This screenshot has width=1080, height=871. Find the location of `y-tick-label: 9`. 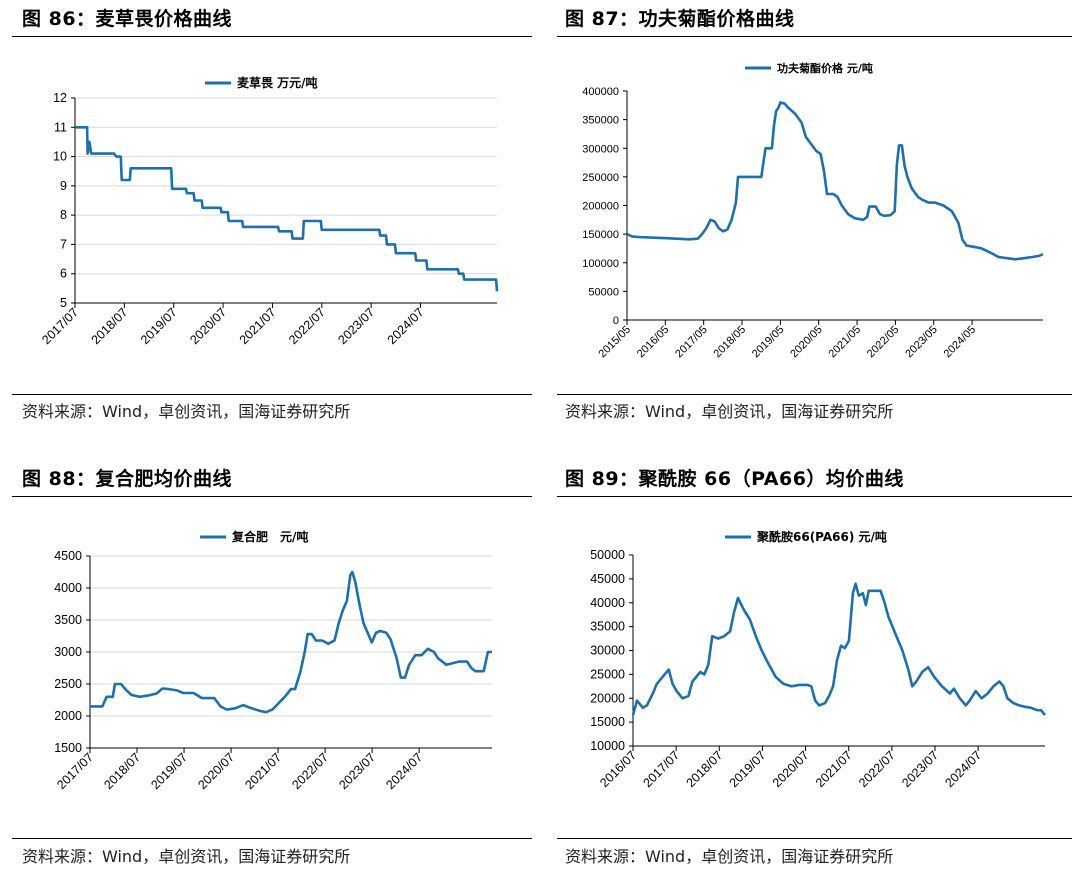

y-tick-label: 9 is located at coordinates (63, 186).